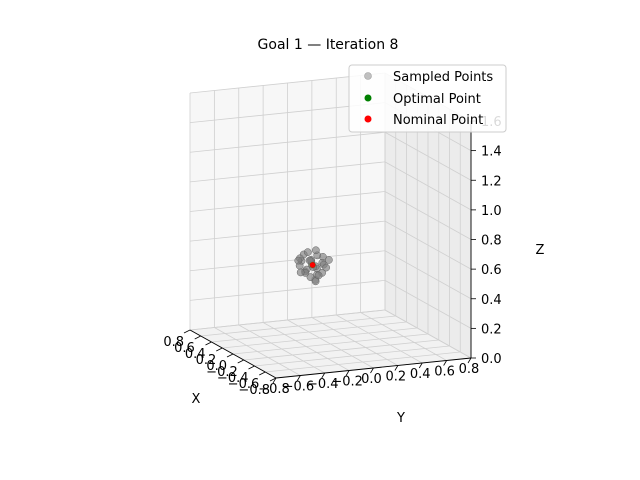 The height and width of the screenshot is (480, 640). Describe the element at coordinates (437, 99) in the screenshot. I see `legend-label-optimal: Optimal Point` at that location.